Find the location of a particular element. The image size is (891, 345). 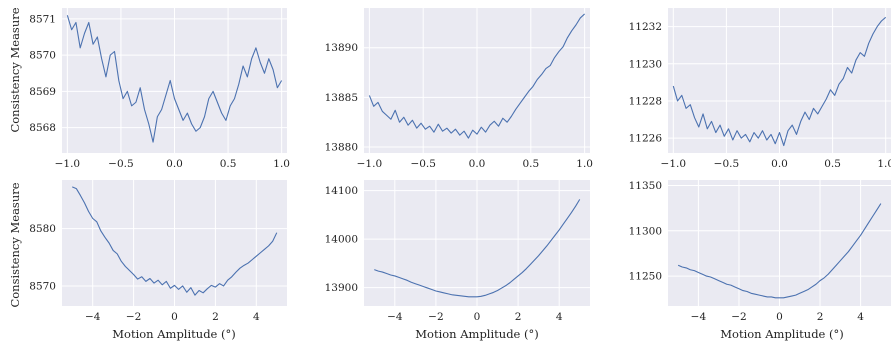

subplot-5: −4 −2 0 2 4 13900 14000 14100 is located at coordinates (457, 251).